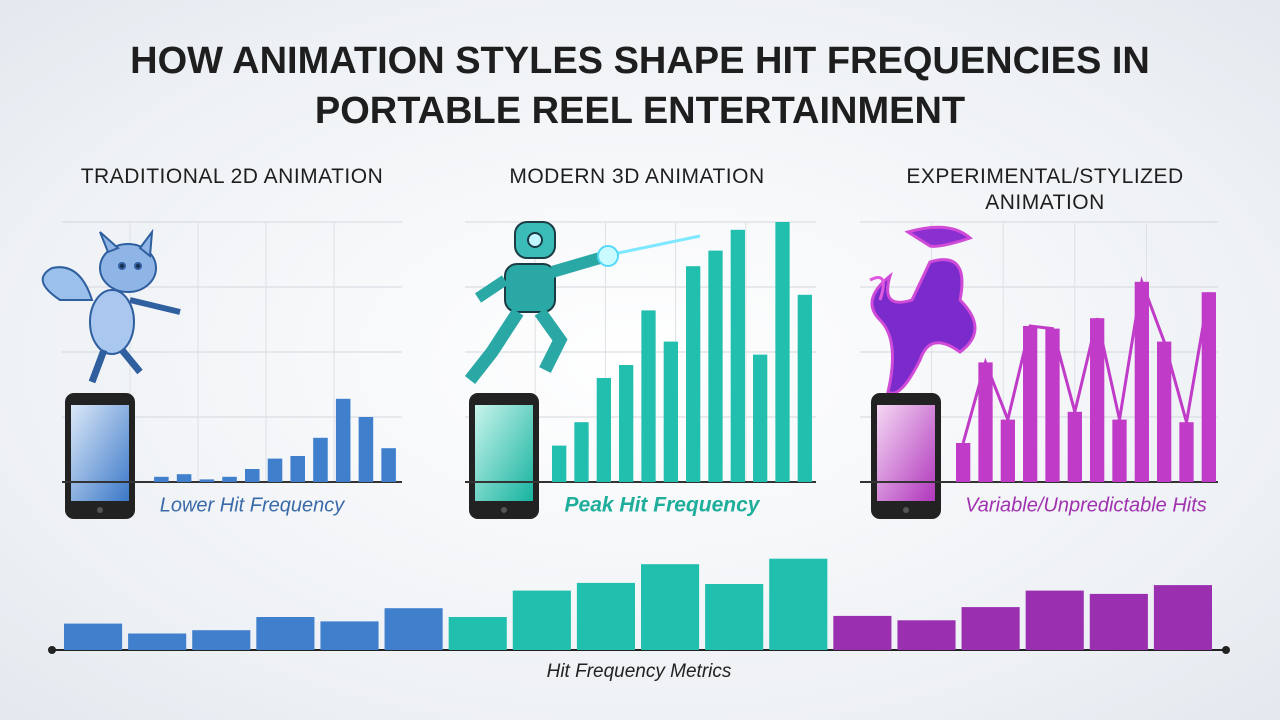 The height and width of the screenshot is (720, 1280). What do you see at coordinates (923, 310) in the screenshot?
I see `stylized-figure-illustration` at bounding box center [923, 310].